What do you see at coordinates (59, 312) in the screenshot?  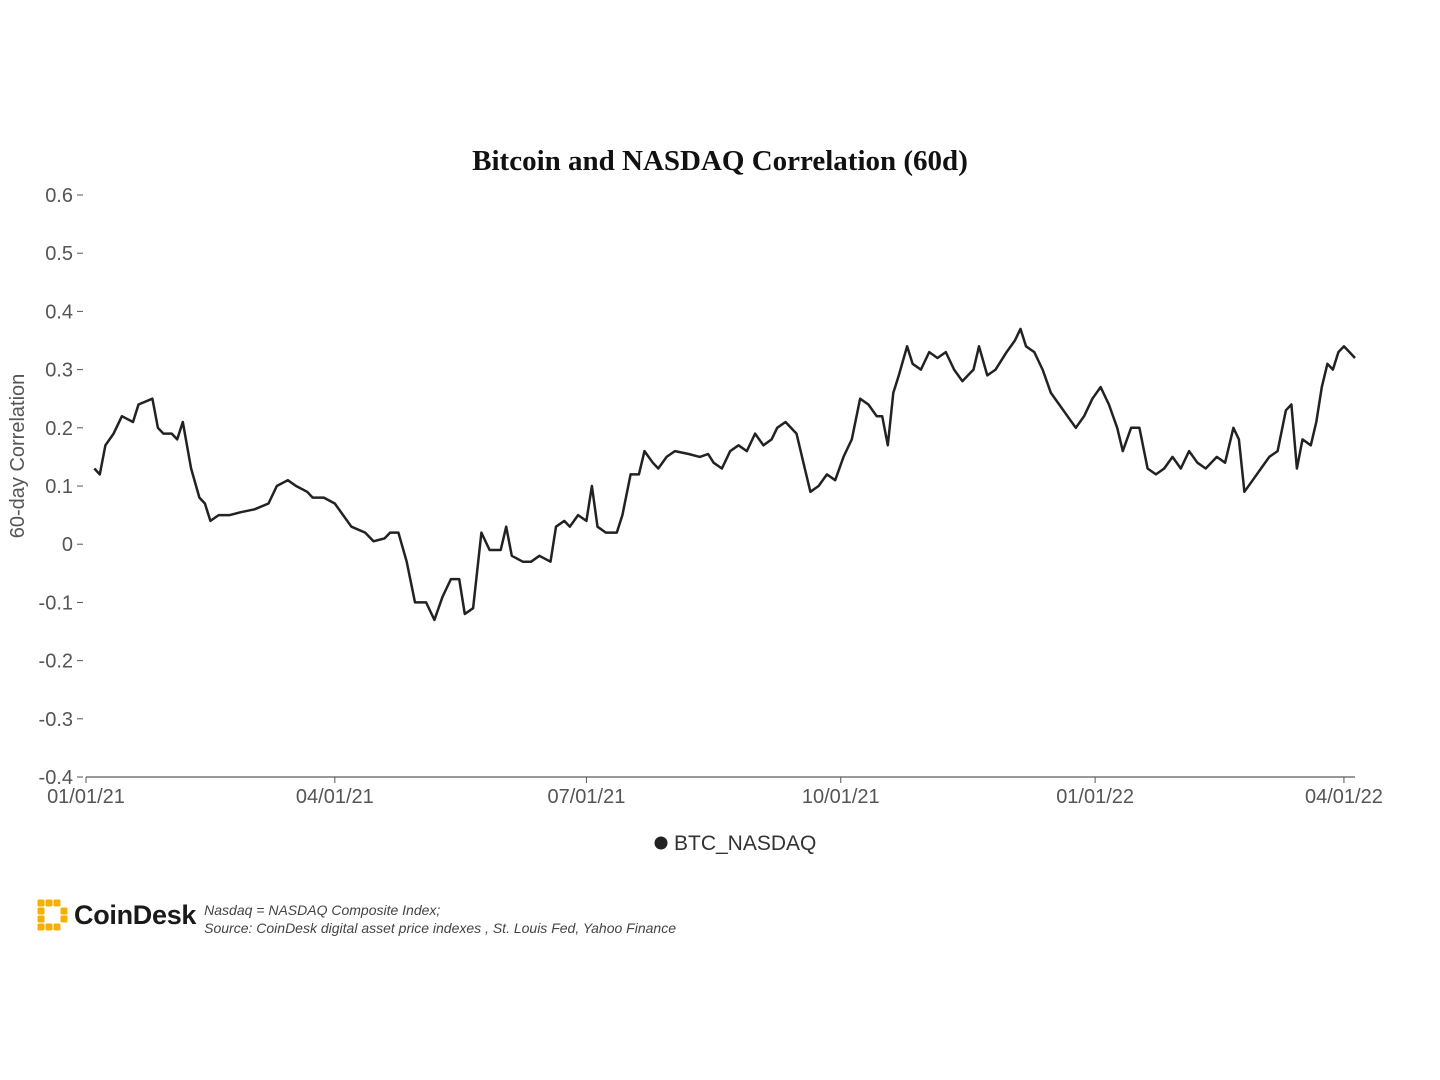 I see `y-tick-label: 0.4` at bounding box center [59, 312].